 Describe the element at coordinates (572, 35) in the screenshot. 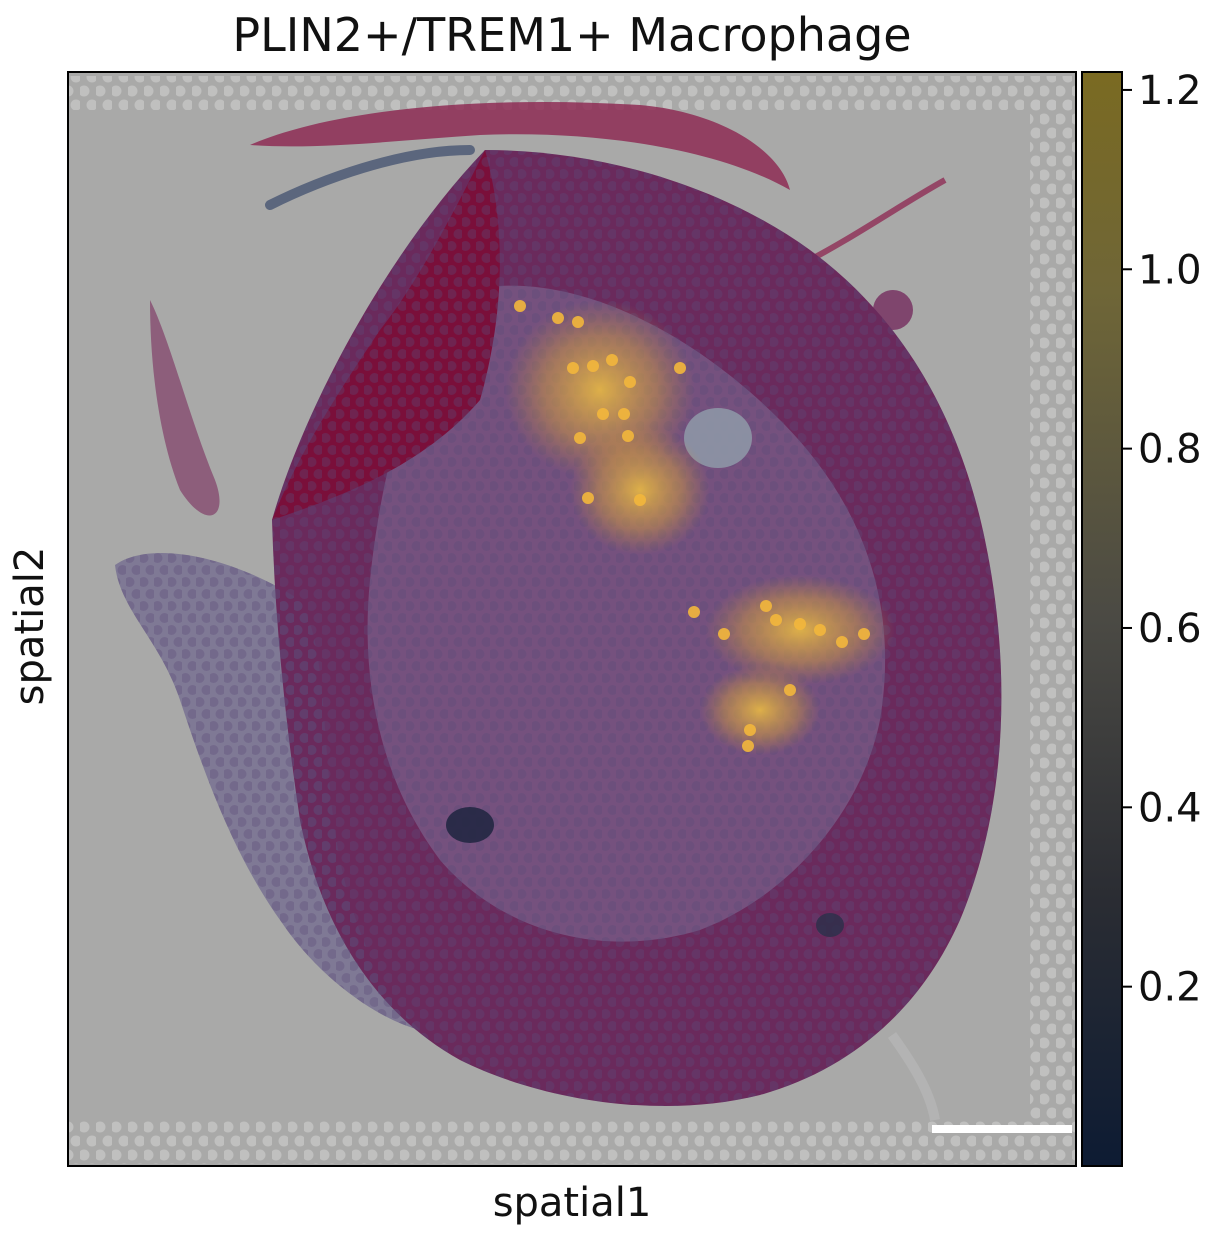

I see `chart-title: PLIN2+/TREM1+ Macrophage` at that location.